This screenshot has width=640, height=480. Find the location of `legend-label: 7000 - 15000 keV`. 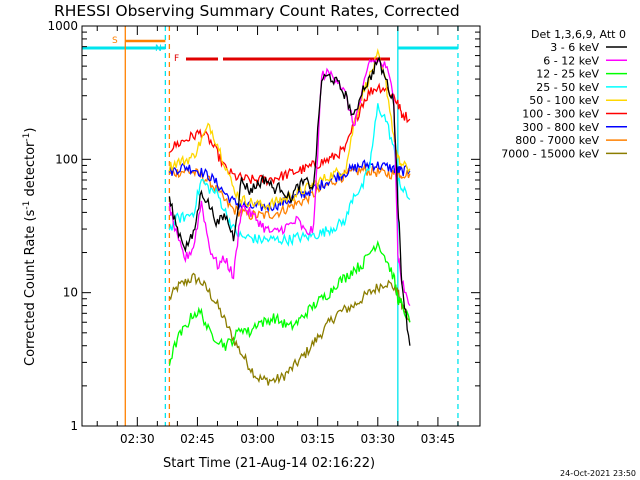

legend-label: 7000 - 15000 keV is located at coordinates (550, 153).